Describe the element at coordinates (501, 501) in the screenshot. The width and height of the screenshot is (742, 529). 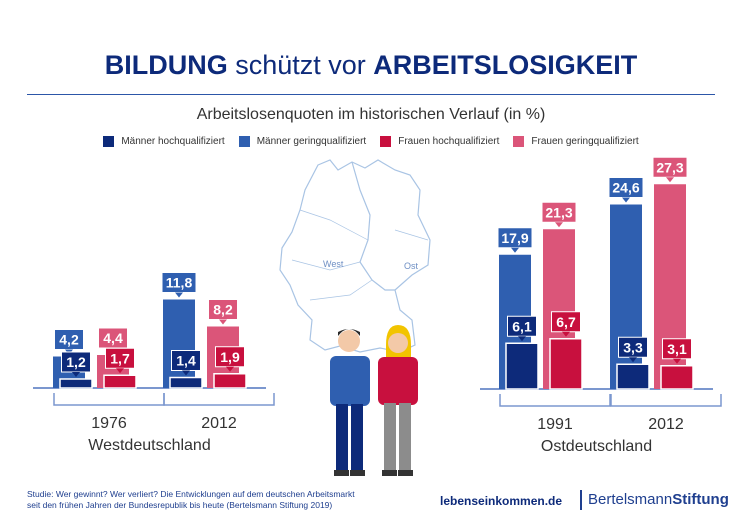
I see `website-link: lebenseinkommen.de` at that location.